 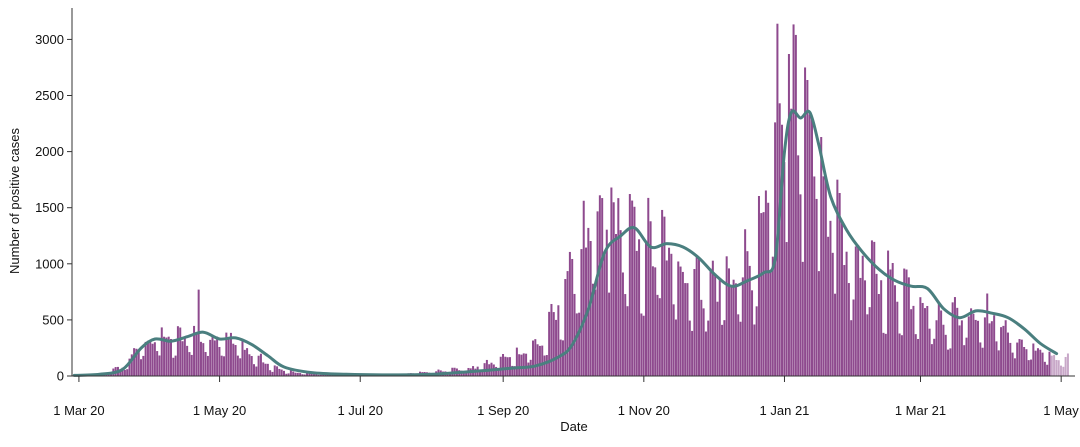 I want to click on x-tick-label: 1 Nov 20, so click(x=644, y=410).